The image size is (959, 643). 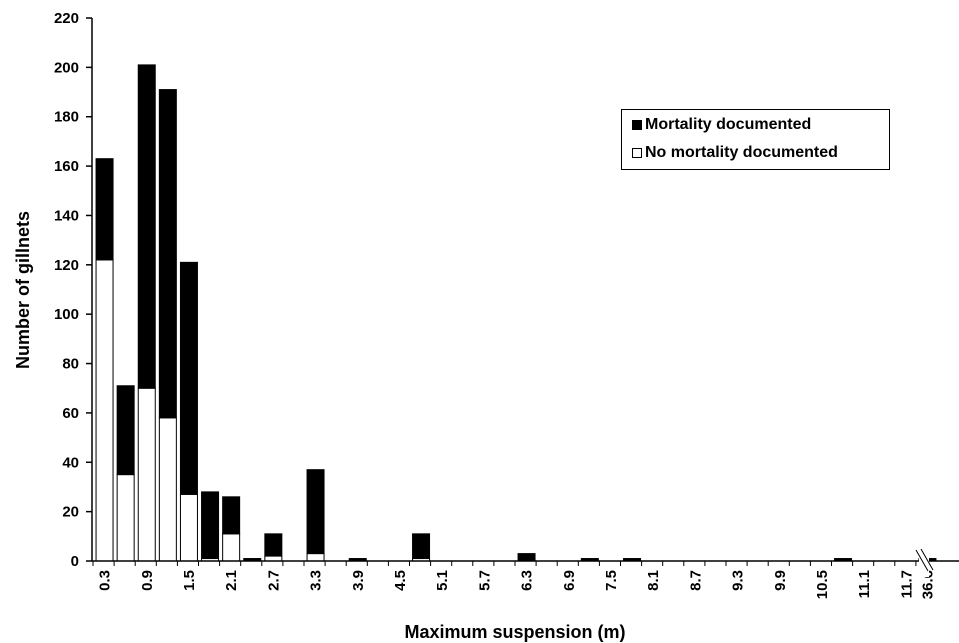 I want to click on x-tick-label: 11.1, so click(x=864, y=584).